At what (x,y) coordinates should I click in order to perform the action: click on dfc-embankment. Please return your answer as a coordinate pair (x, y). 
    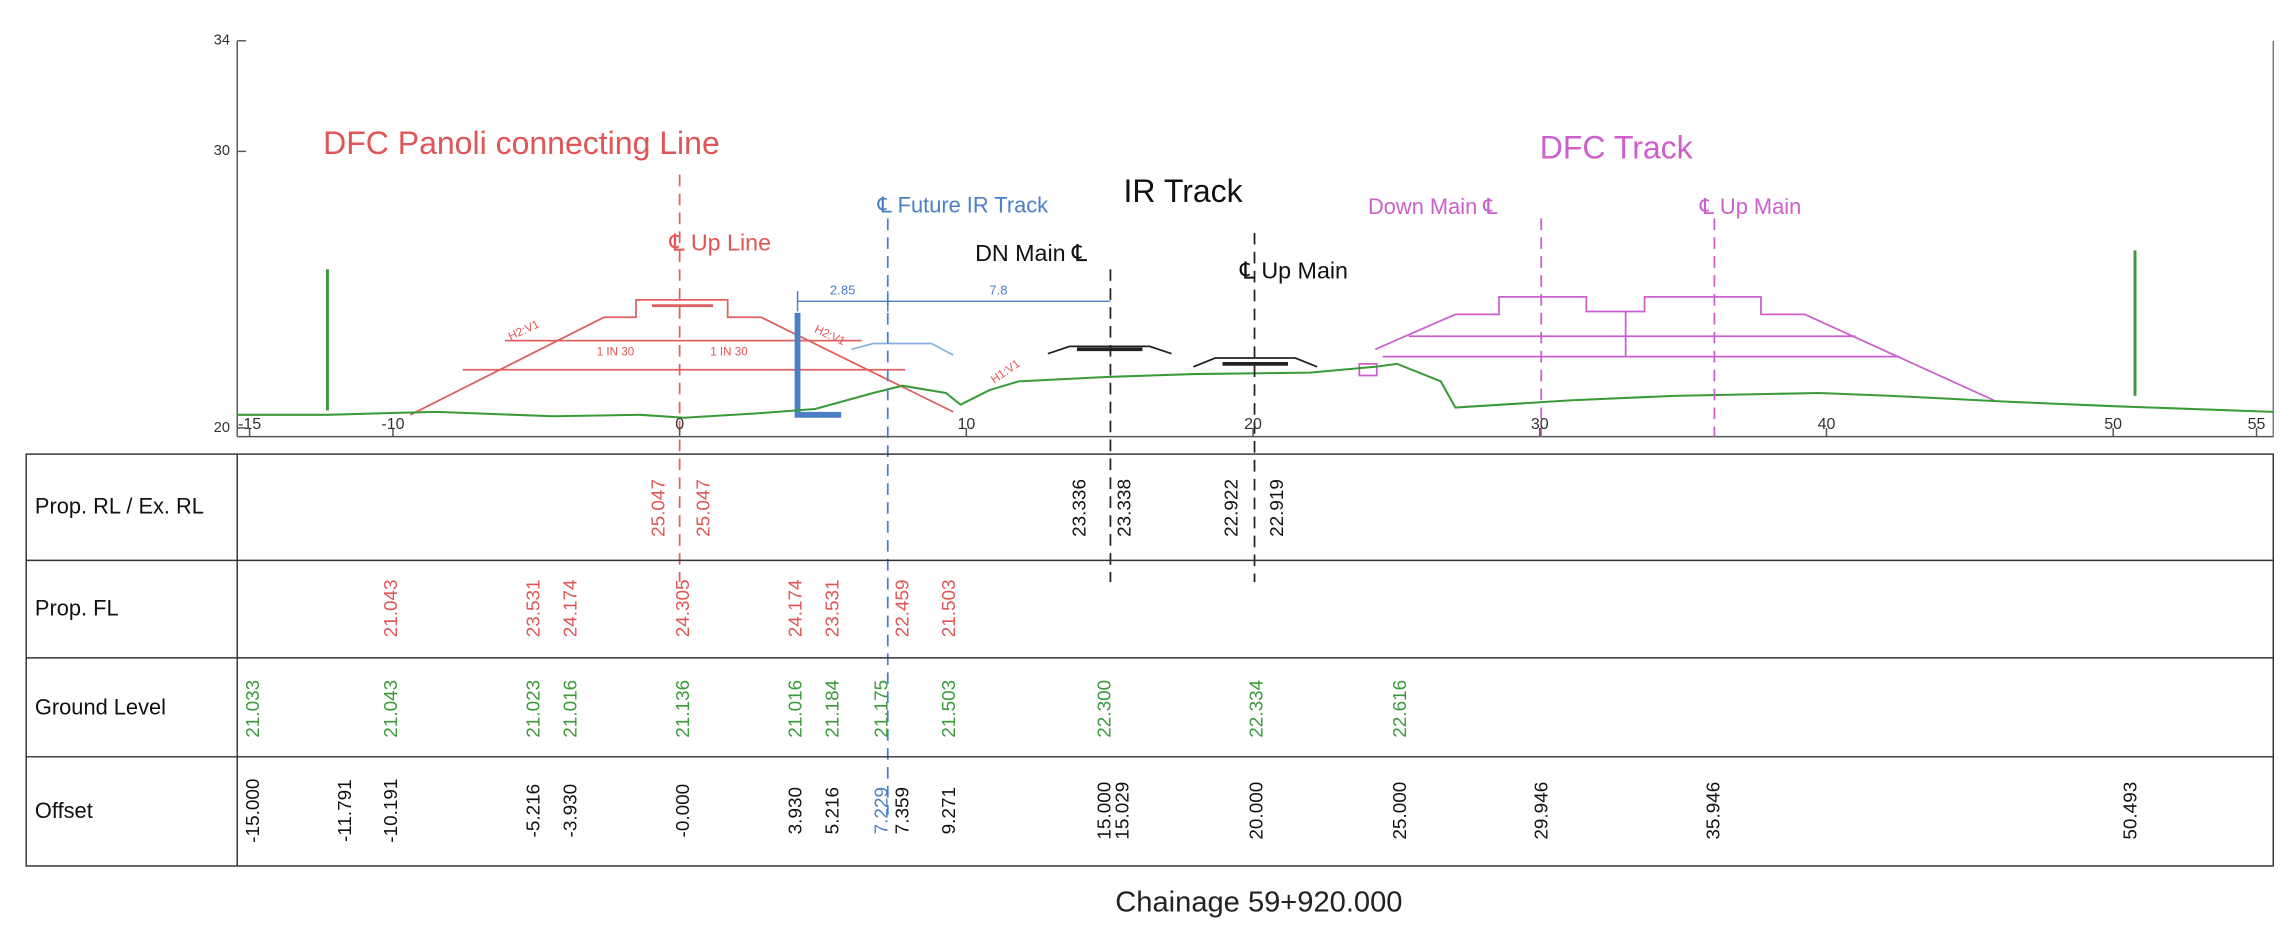
    Looking at the image, I should click on (1676, 349).